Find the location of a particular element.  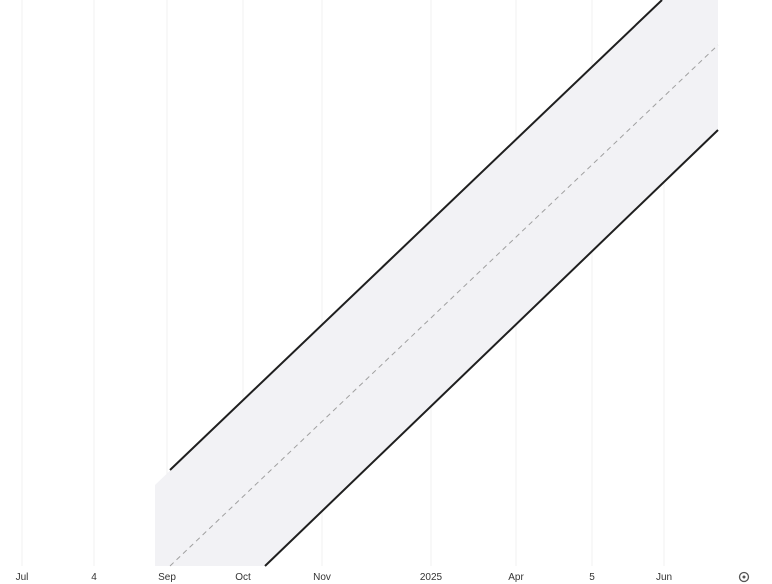

gear-hub is located at coordinates (744, 577).